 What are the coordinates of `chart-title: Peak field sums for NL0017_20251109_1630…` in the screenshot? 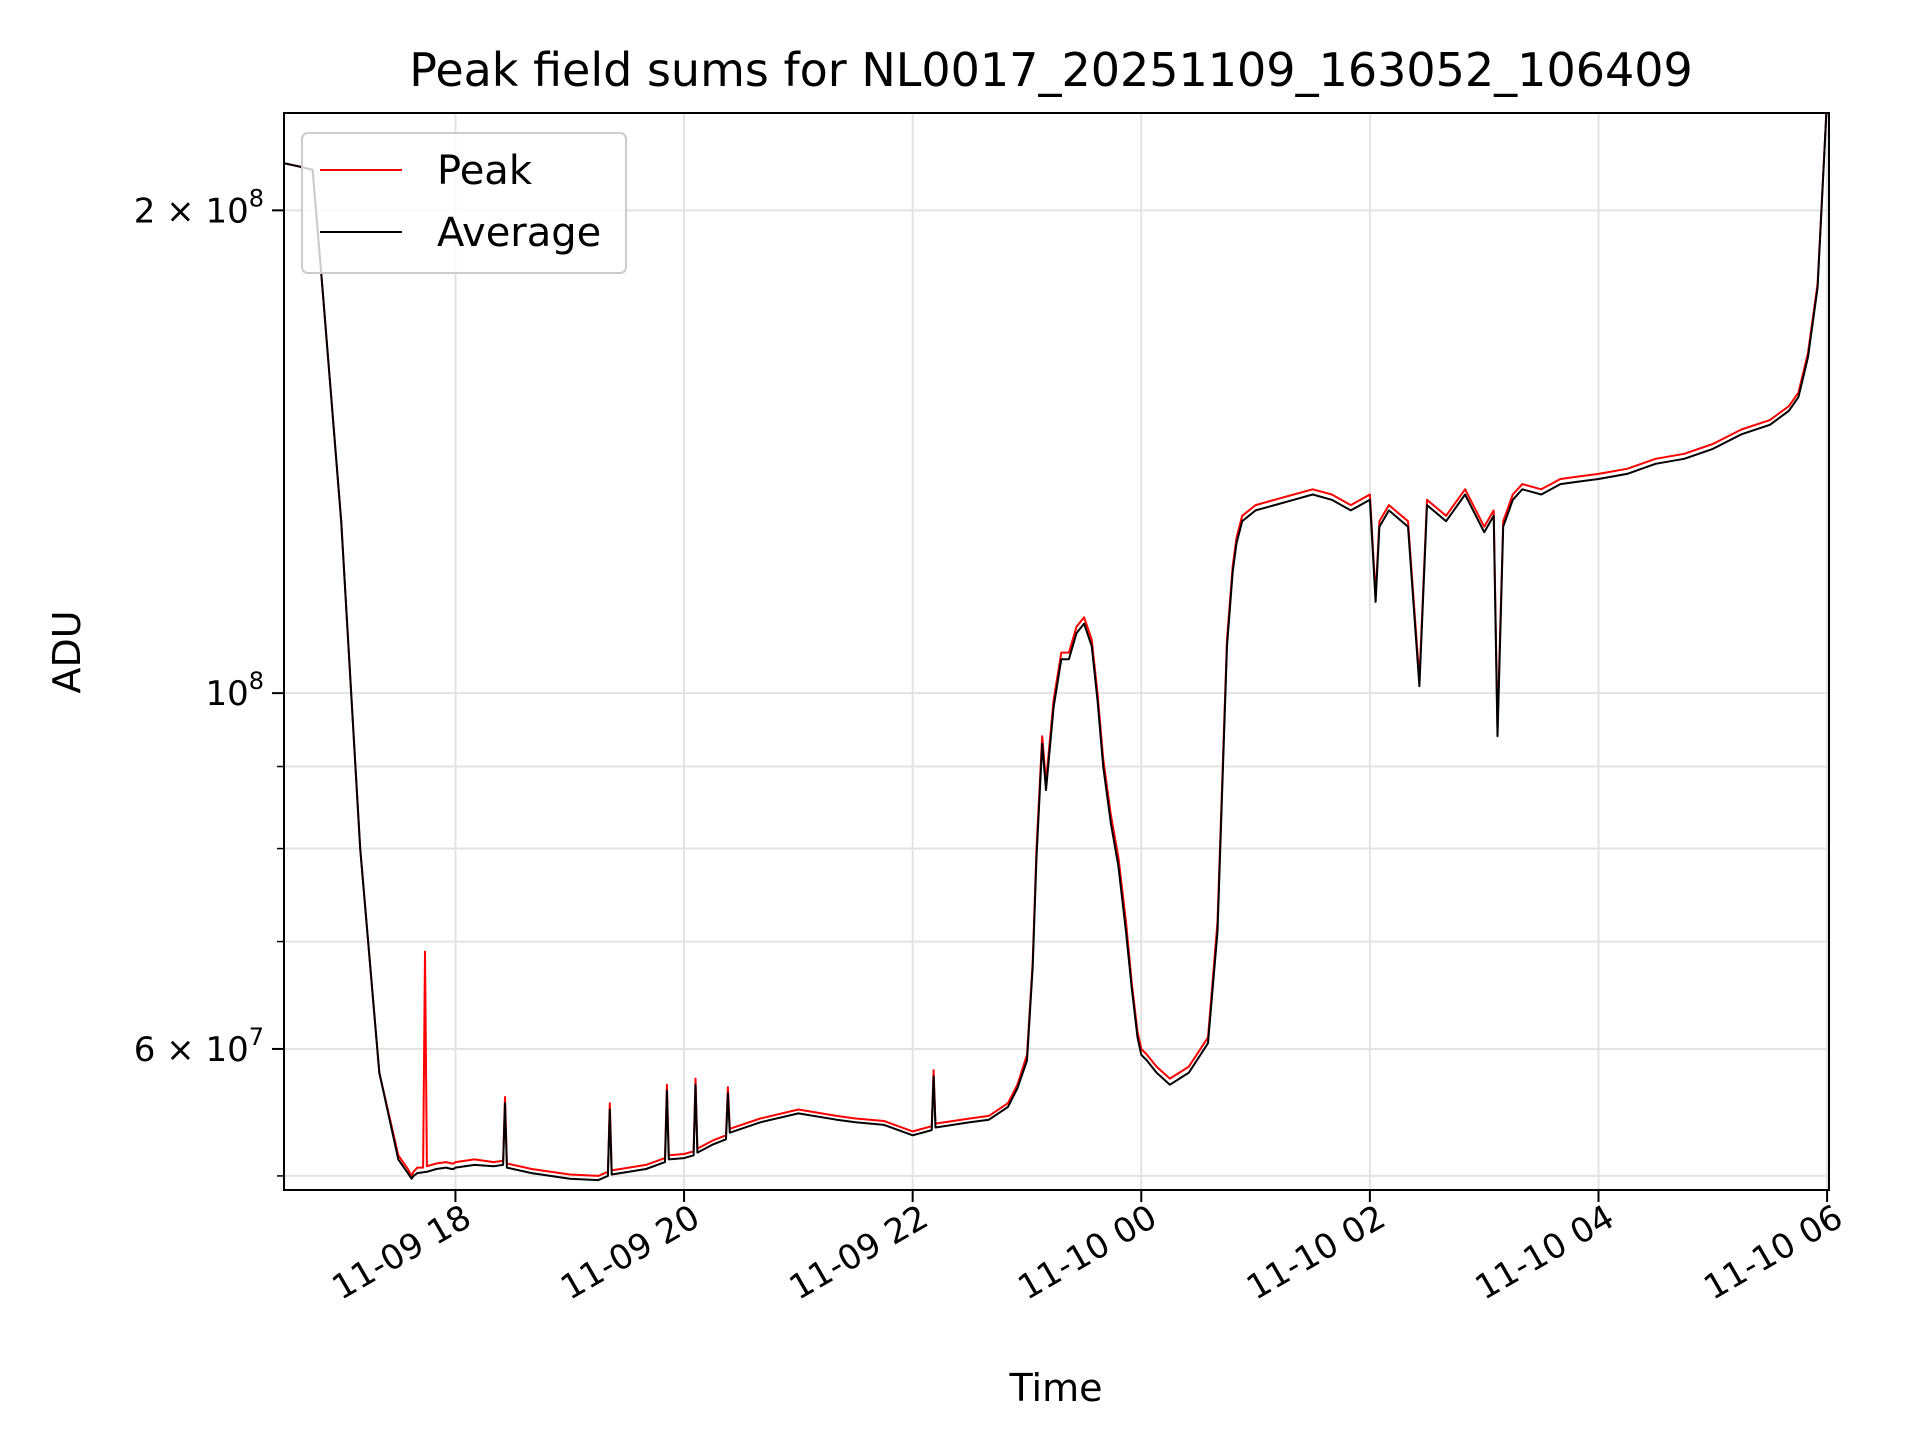 It's located at (1051, 70).